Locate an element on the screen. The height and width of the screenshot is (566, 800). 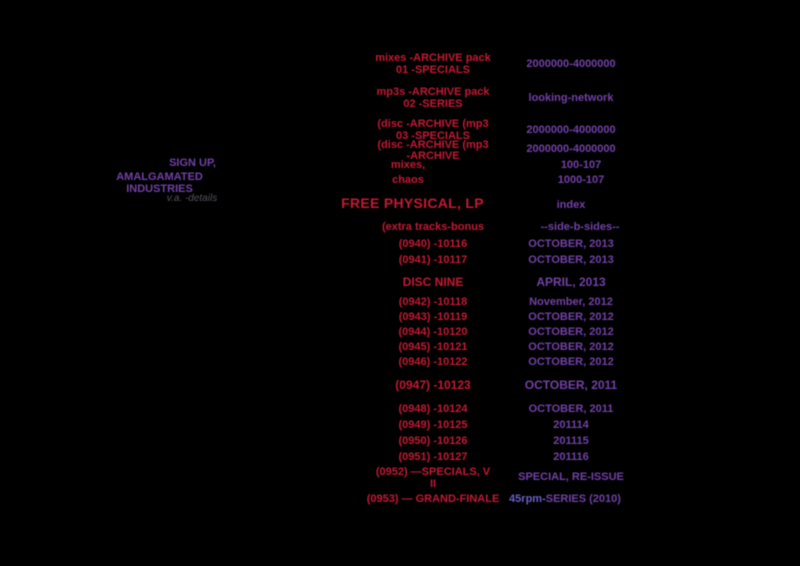
top-entry-subtitle: 03 -SPECIALS is located at coordinates (433, 136).